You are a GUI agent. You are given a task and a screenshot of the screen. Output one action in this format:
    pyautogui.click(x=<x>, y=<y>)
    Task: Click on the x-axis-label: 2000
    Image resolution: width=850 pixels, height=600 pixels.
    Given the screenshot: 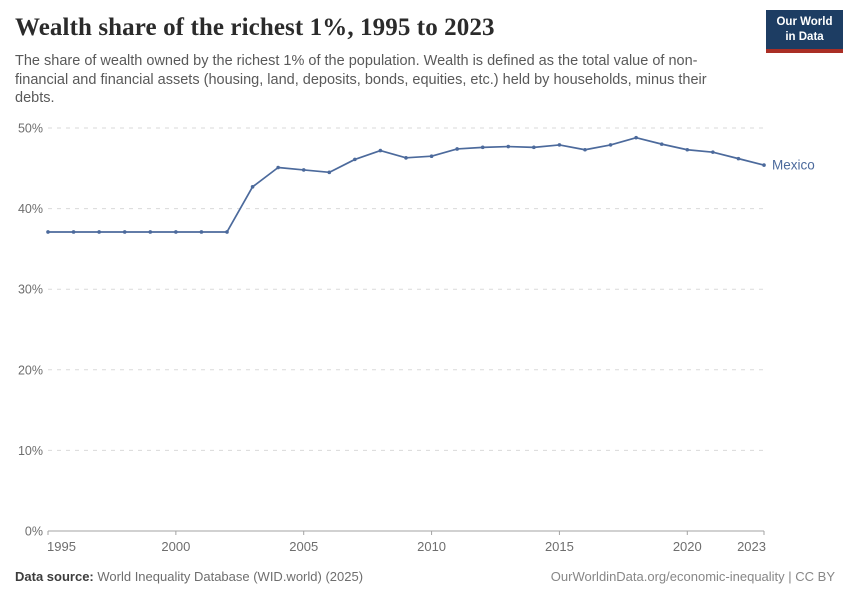 What is the action you would take?
    pyautogui.click(x=175, y=546)
    